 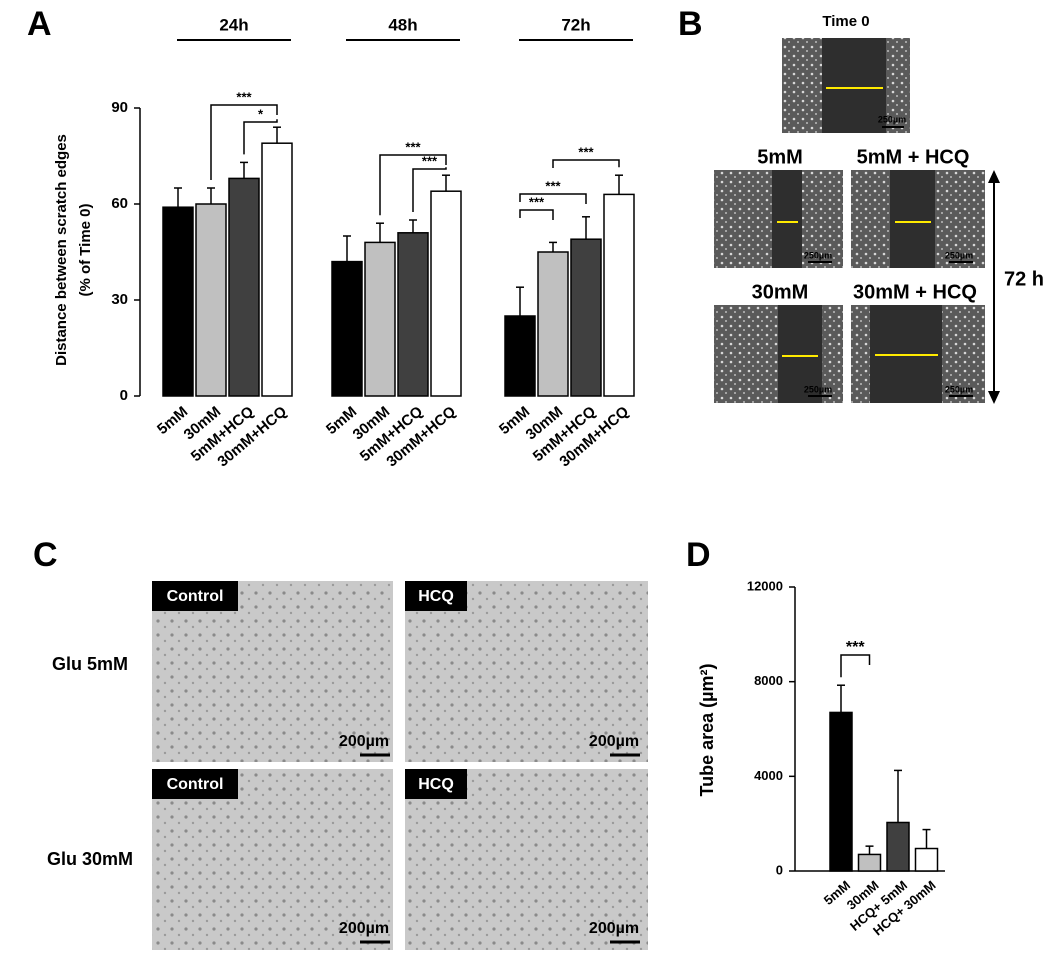 What do you see at coordinates (90, 859) in the screenshot?
I see `row-label: Glu 30mM` at bounding box center [90, 859].